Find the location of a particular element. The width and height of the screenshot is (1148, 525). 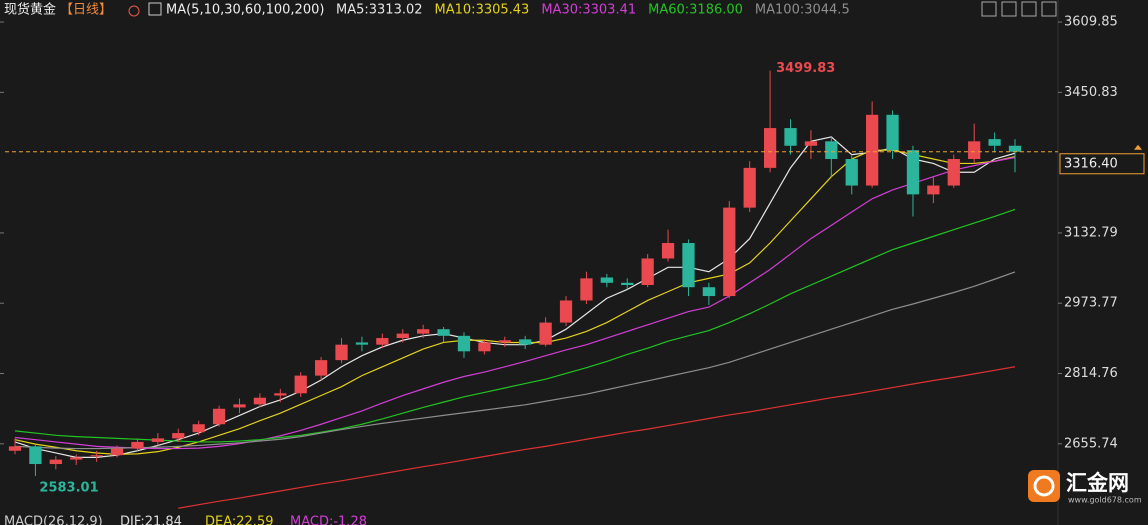

icon is located at coordinates (134, 11).